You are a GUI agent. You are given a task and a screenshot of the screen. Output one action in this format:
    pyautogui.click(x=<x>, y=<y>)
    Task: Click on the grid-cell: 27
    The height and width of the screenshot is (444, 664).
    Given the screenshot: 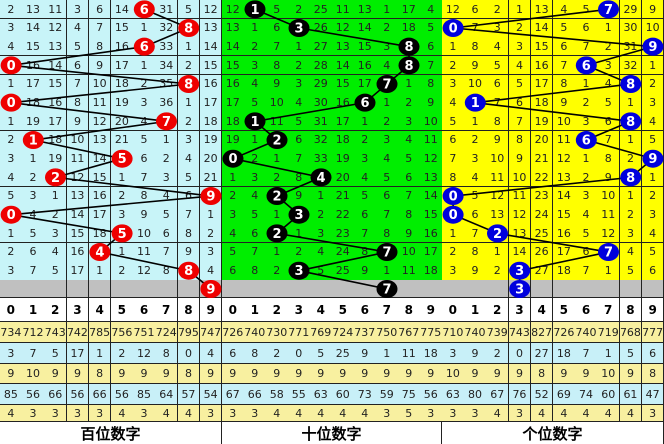 What is the action you would take?
    pyautogui.click(x=321, y=47)
    